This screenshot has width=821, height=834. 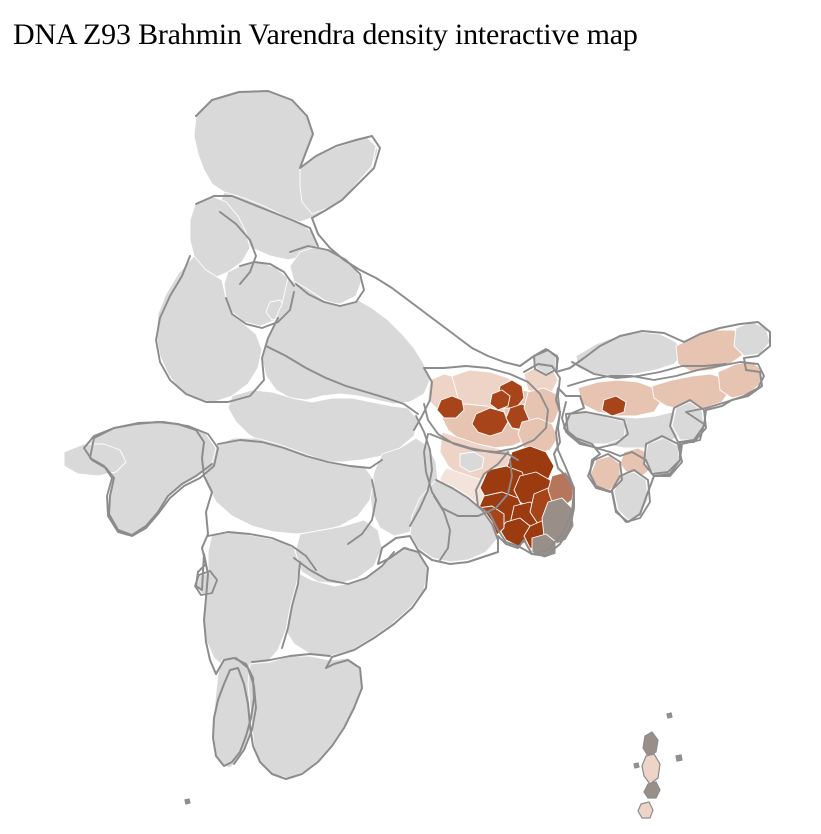 I want to click on boundary-goa, so click(x=206, y=583).